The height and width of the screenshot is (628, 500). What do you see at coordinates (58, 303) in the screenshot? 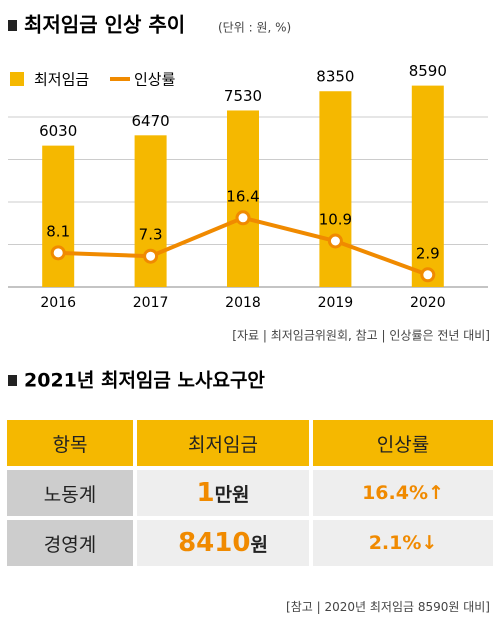
I see `x-tick-label: 2016` at bounding box center [58, 303].